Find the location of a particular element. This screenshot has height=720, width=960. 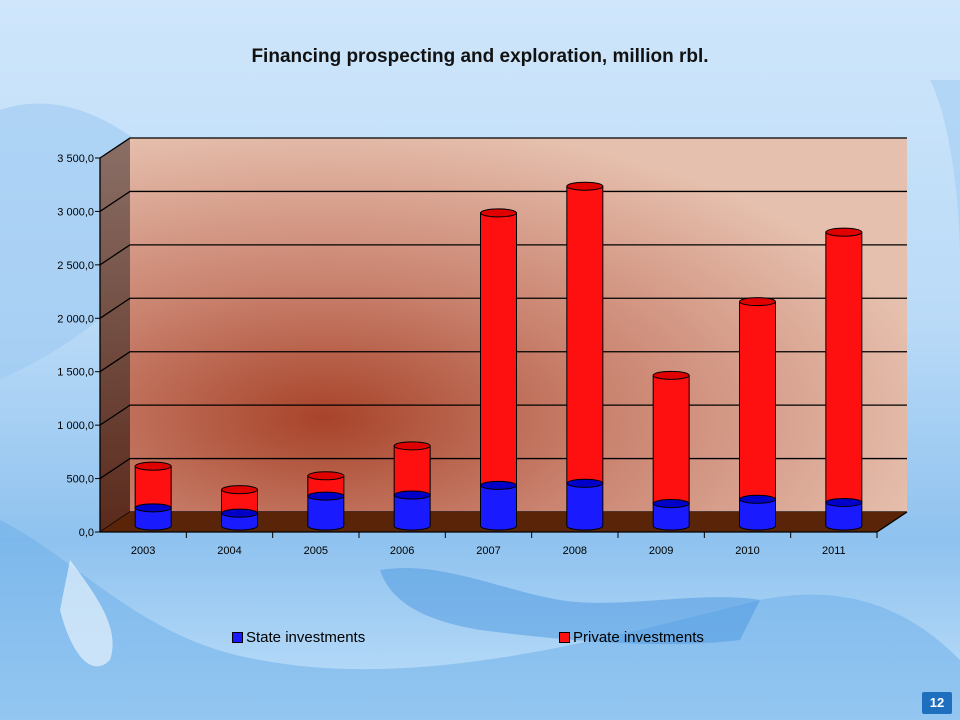

bar-private-2009-top is located at coordinates (671, 375).